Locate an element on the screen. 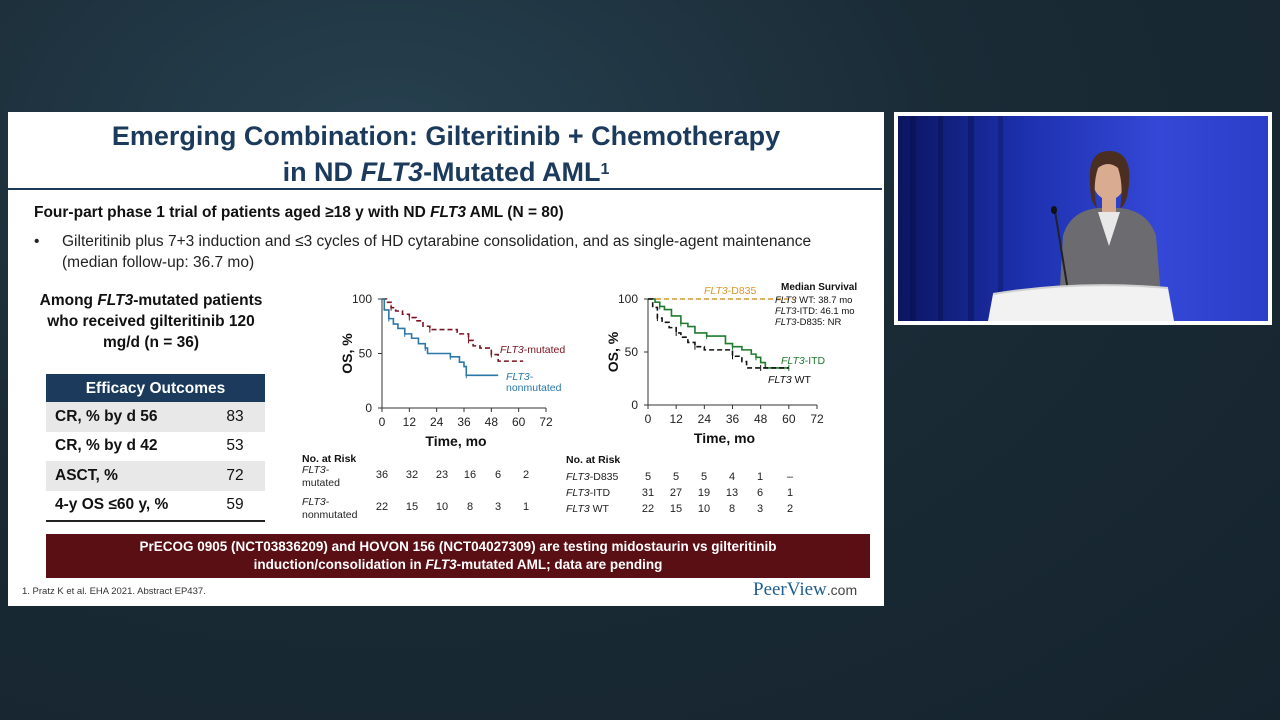  risk-value: 16 is located at coordinates (470, 475).